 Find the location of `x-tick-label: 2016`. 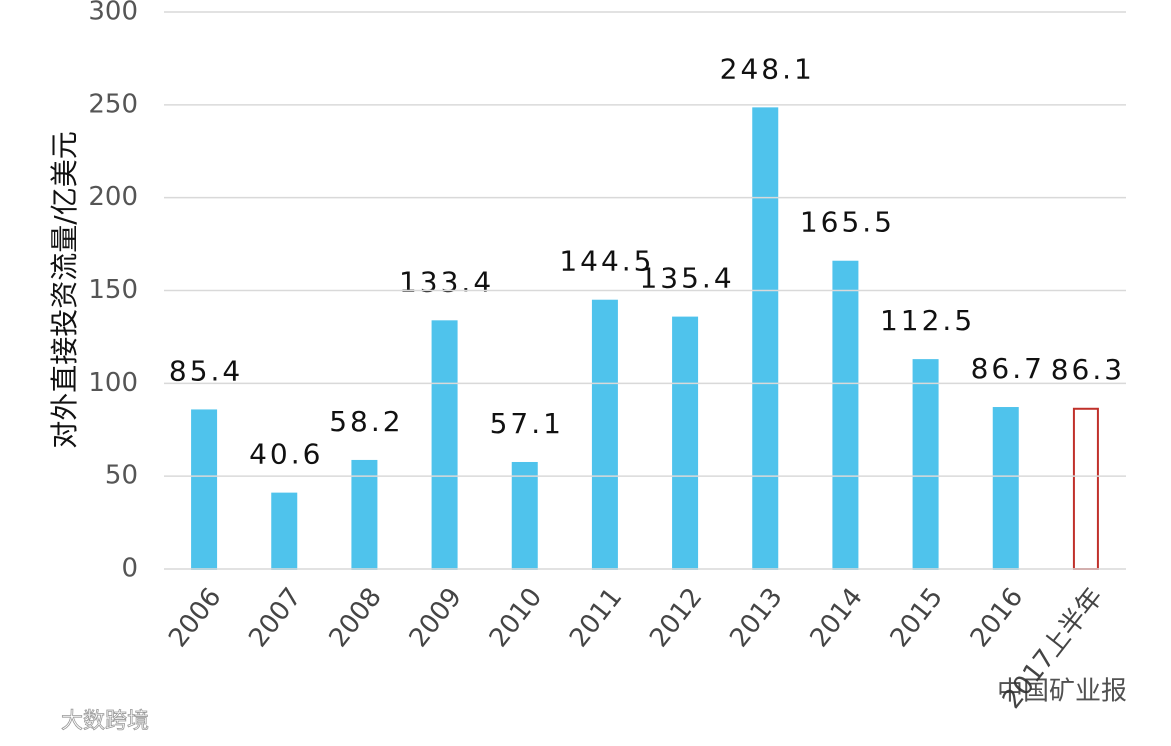

x-tick-label: 2016 is located at coordinates (997, 617).